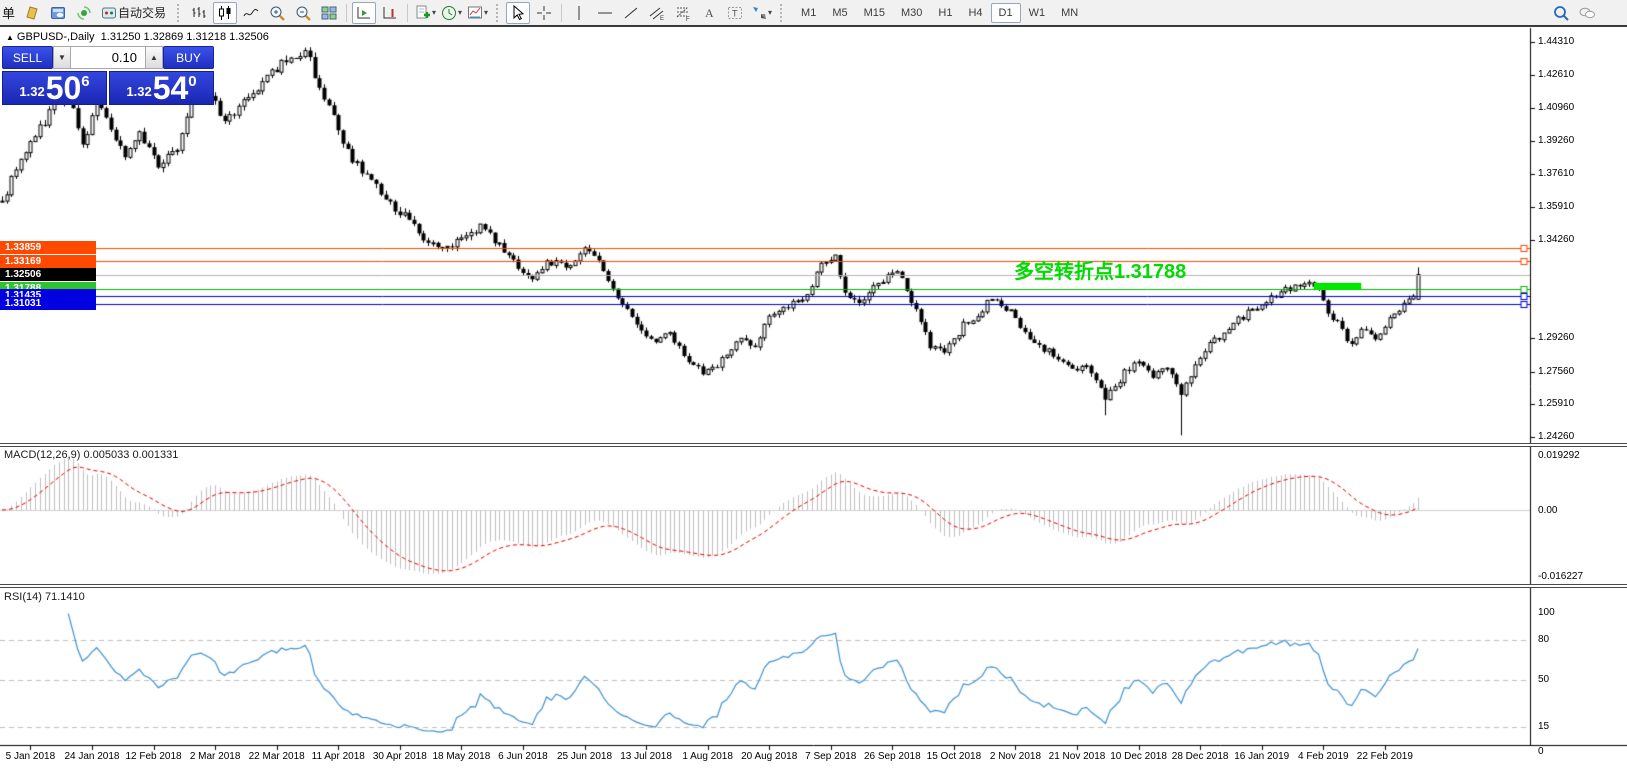 The width and height of the screenshot is (1627, 772). Describe the element at coordinates (108, 75) in the screenshot. I see `one-click-trade-panel: SELL ▼ ▲ BUY 1.32 50 6 1.32 54 0` at that location.